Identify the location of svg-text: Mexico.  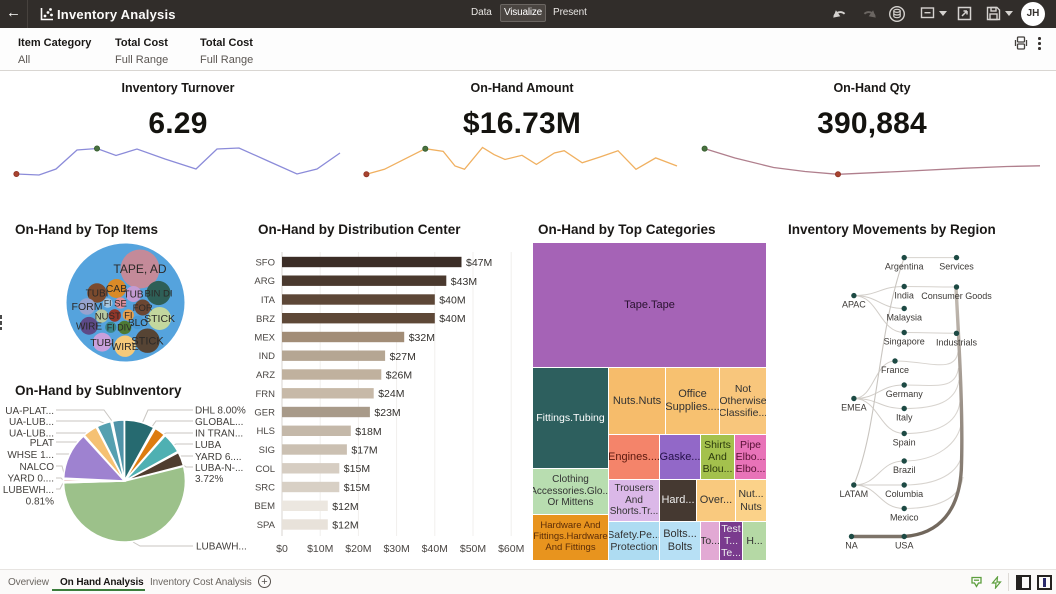
(904, 518).